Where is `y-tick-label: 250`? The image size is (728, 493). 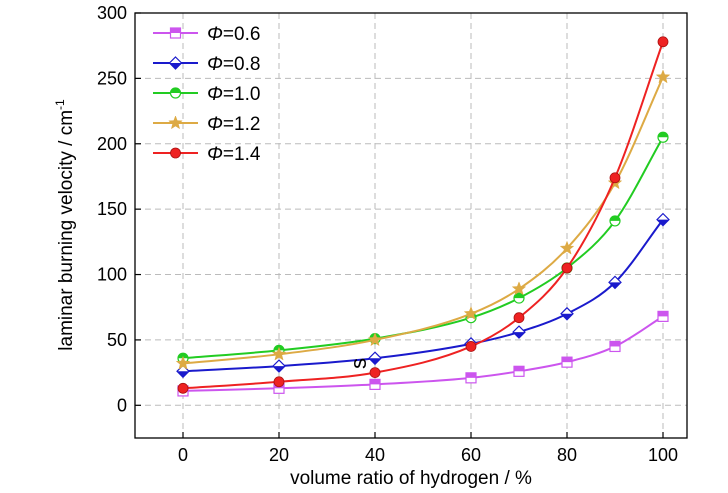
y-tick-label: 250 is located at coordinates (112, 78).